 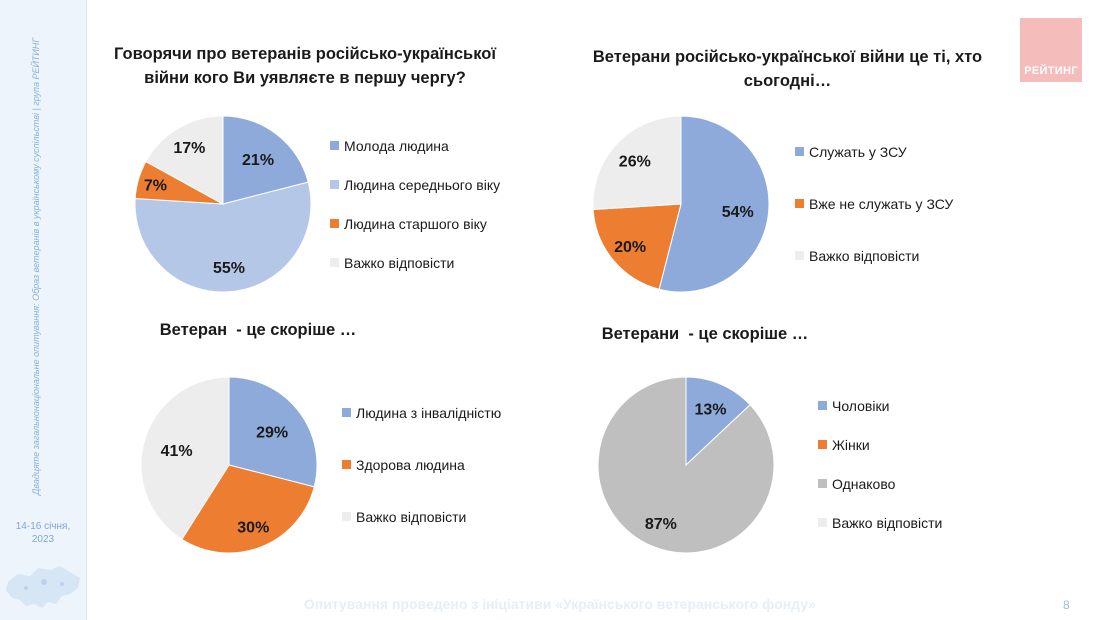 What do you see at coordinates (177, 451) in the screenshot?
I see `slice-data-label: 41%` at bounding box center [177, 451].